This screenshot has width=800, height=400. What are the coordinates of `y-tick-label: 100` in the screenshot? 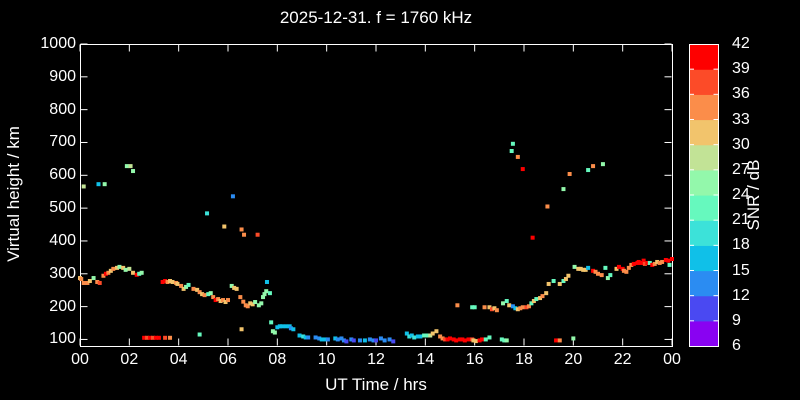 It's located at (62, 339).